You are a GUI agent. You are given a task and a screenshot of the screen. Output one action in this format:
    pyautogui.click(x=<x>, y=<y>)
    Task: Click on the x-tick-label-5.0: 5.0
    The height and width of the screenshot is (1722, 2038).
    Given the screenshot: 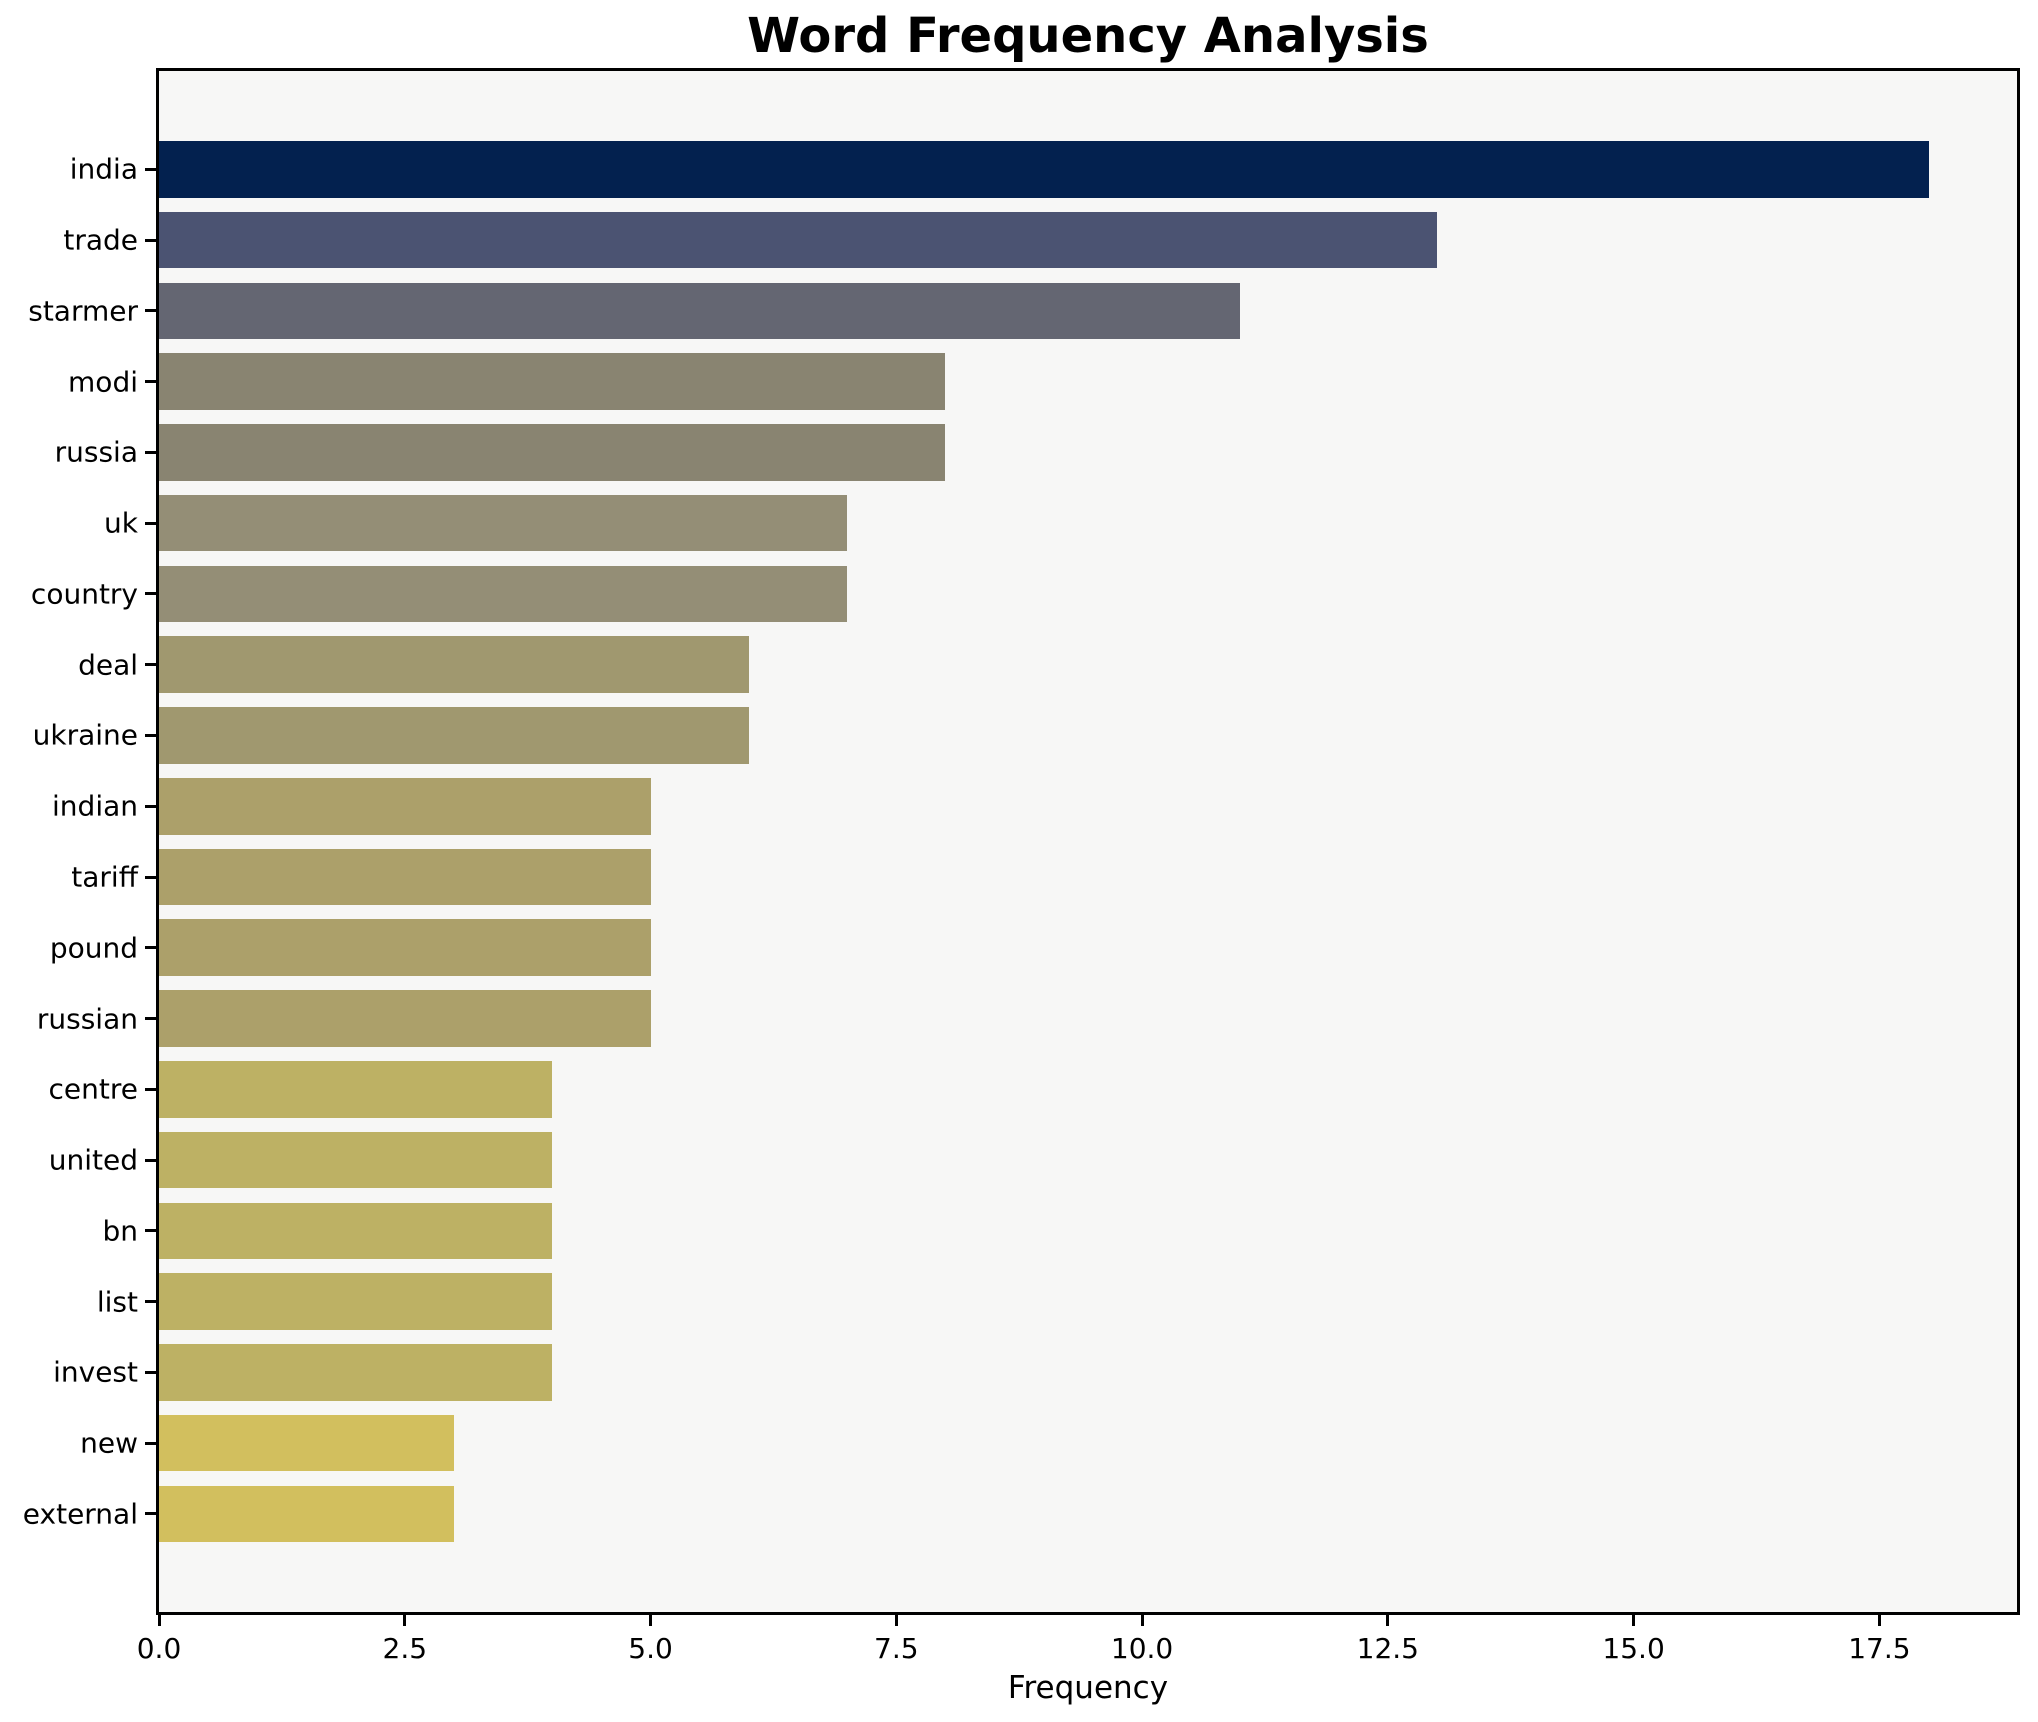 What is the action you would take?
    pyautogui.click(x=650, y=1648)
    